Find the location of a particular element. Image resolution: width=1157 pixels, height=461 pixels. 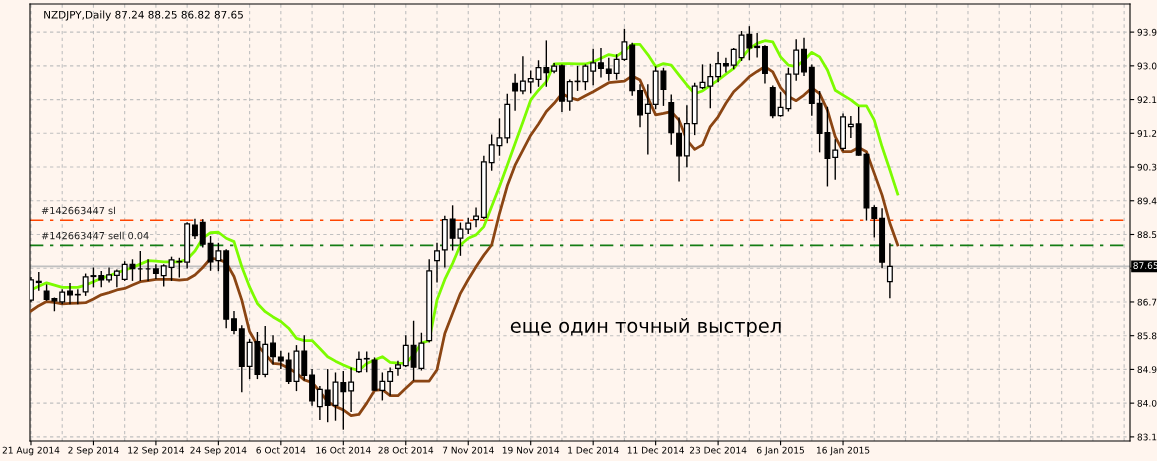

y-tick-label: 84.9 is located at coordinates (1147, 369).